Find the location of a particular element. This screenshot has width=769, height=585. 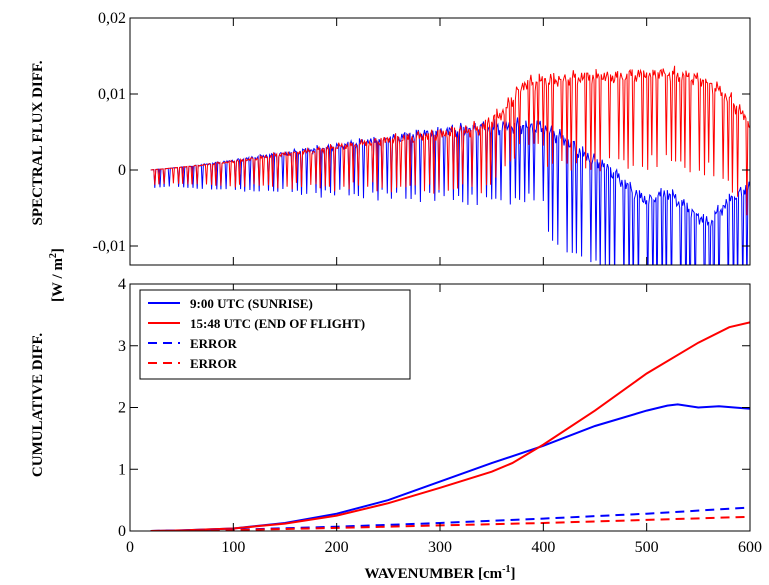

top-y-tick-label: 0 is located at coordinates (122, 170).